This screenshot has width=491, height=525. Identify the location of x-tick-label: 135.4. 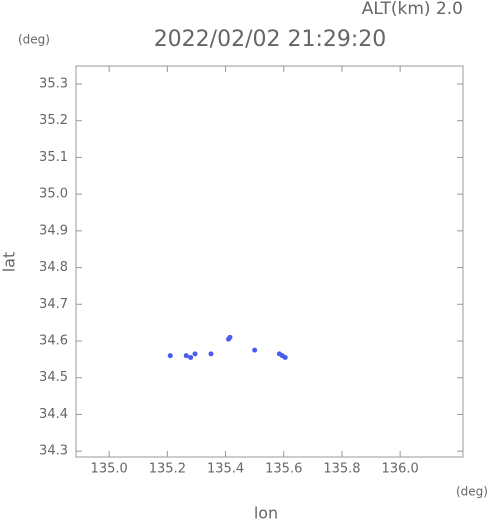
(225, 469).